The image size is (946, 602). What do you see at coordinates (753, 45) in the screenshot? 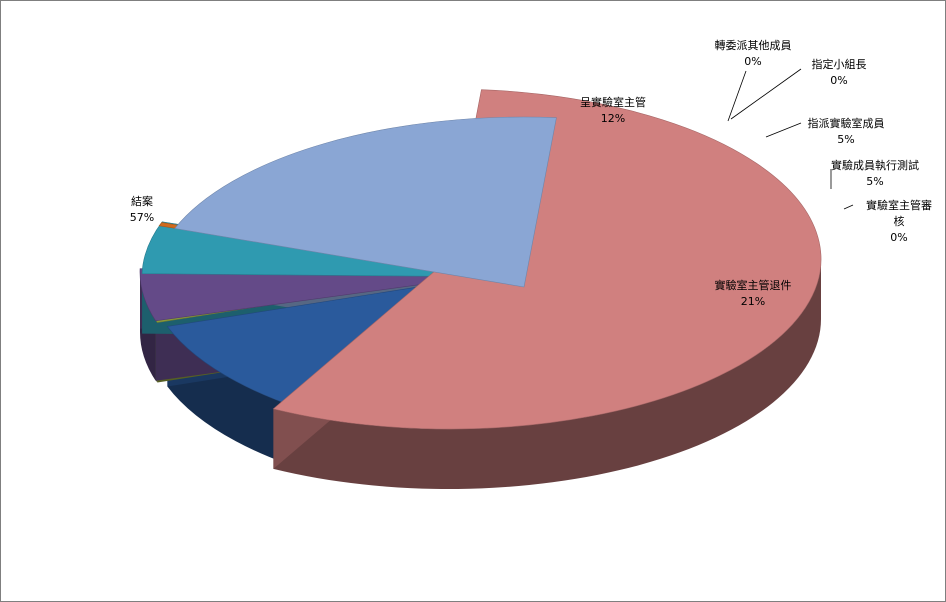
I see `label-name: 轉委派其他成員` at bounding box center [753, 45].